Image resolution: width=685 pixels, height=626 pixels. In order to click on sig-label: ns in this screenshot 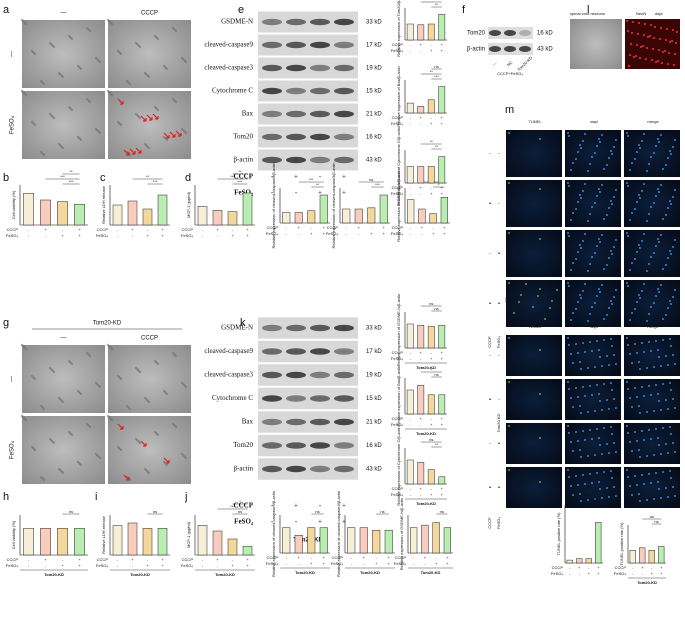, I will do `click(656, 521)`.